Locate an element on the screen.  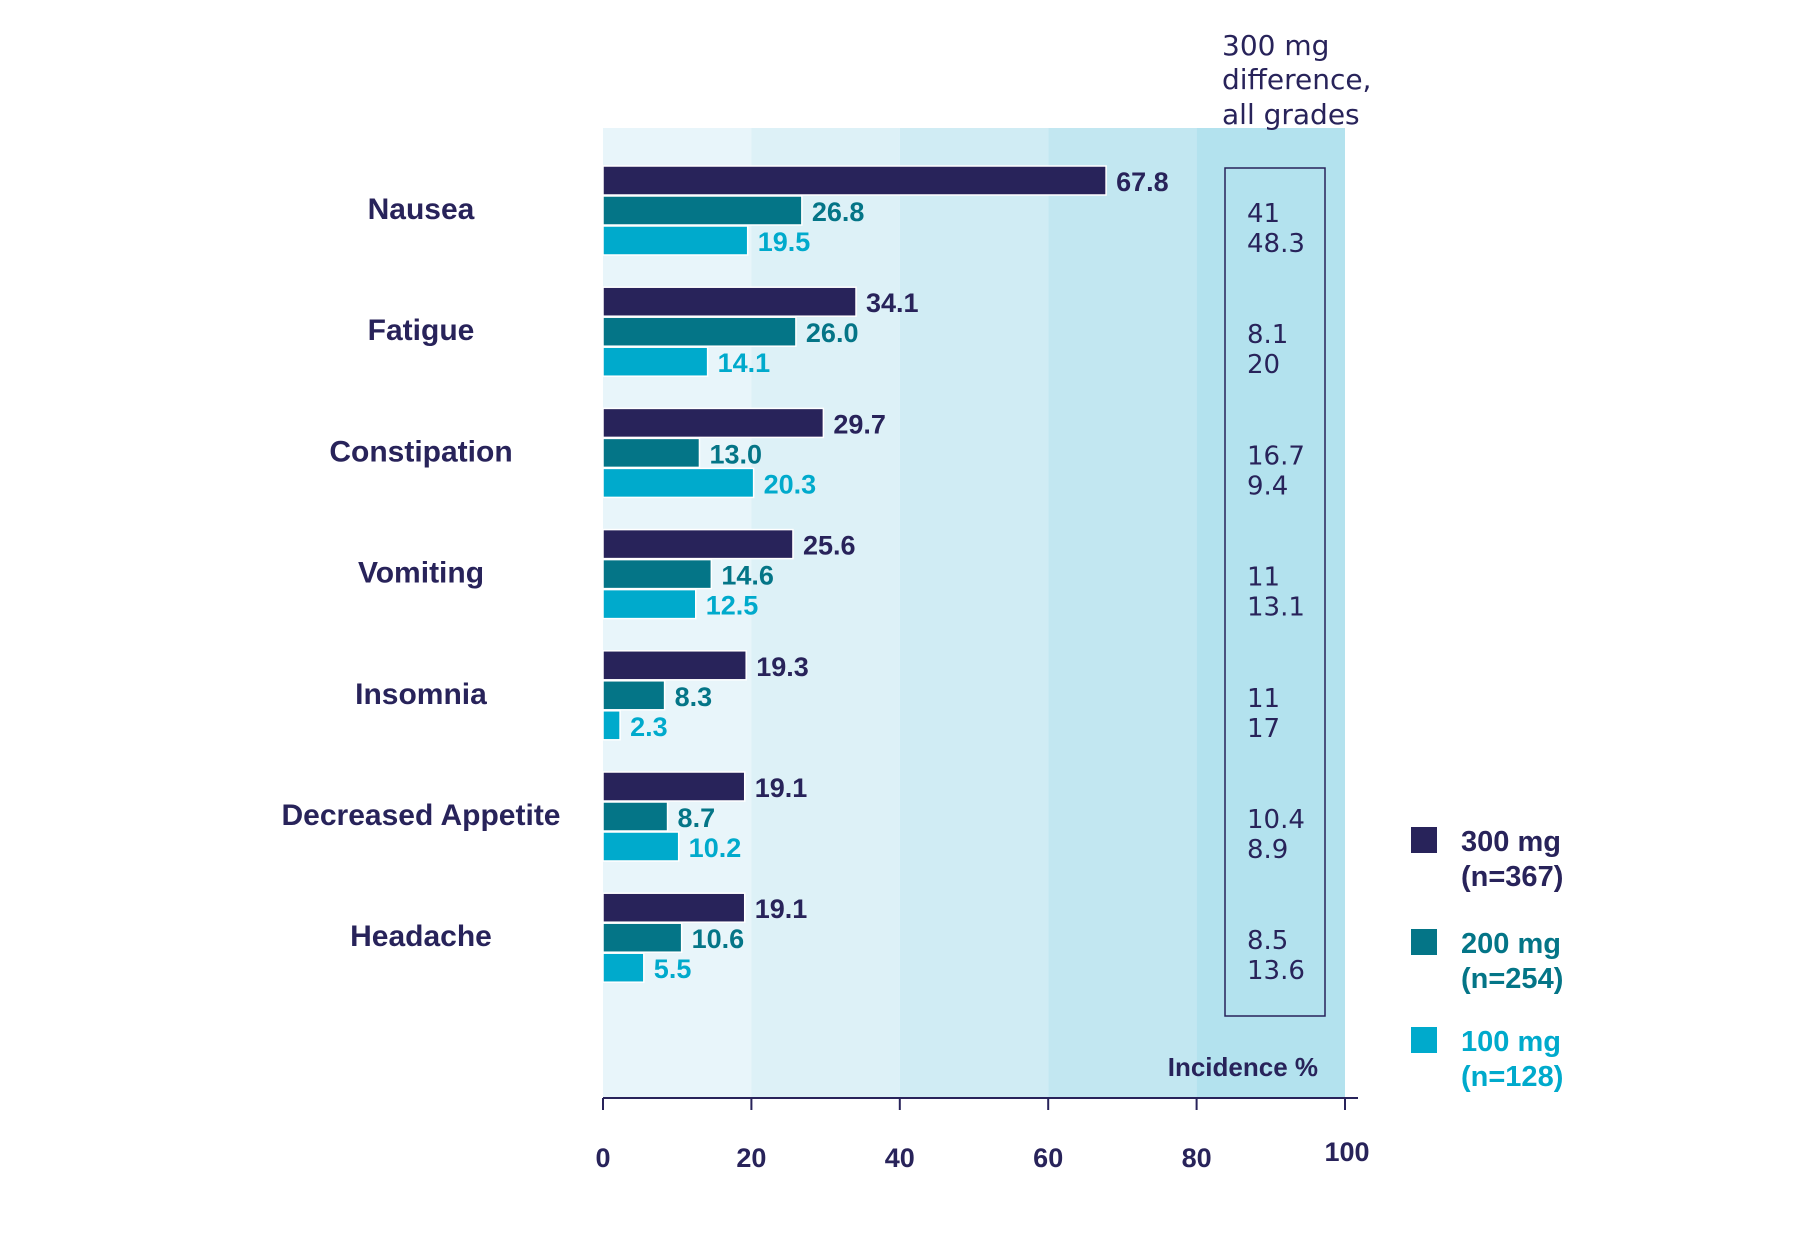
difference-value-5-1: 8.9 is located at coordinates (1267, 850).